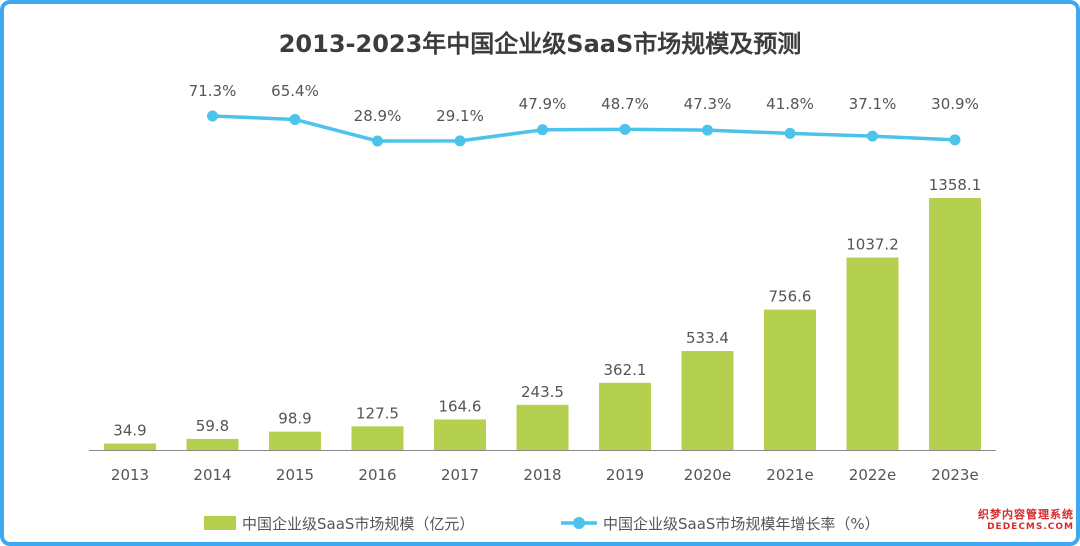  What do you see at coordinates (130, 475) in the screenshot?
I see `x-tick-2013: 2013` at bounding box center [130, 475].